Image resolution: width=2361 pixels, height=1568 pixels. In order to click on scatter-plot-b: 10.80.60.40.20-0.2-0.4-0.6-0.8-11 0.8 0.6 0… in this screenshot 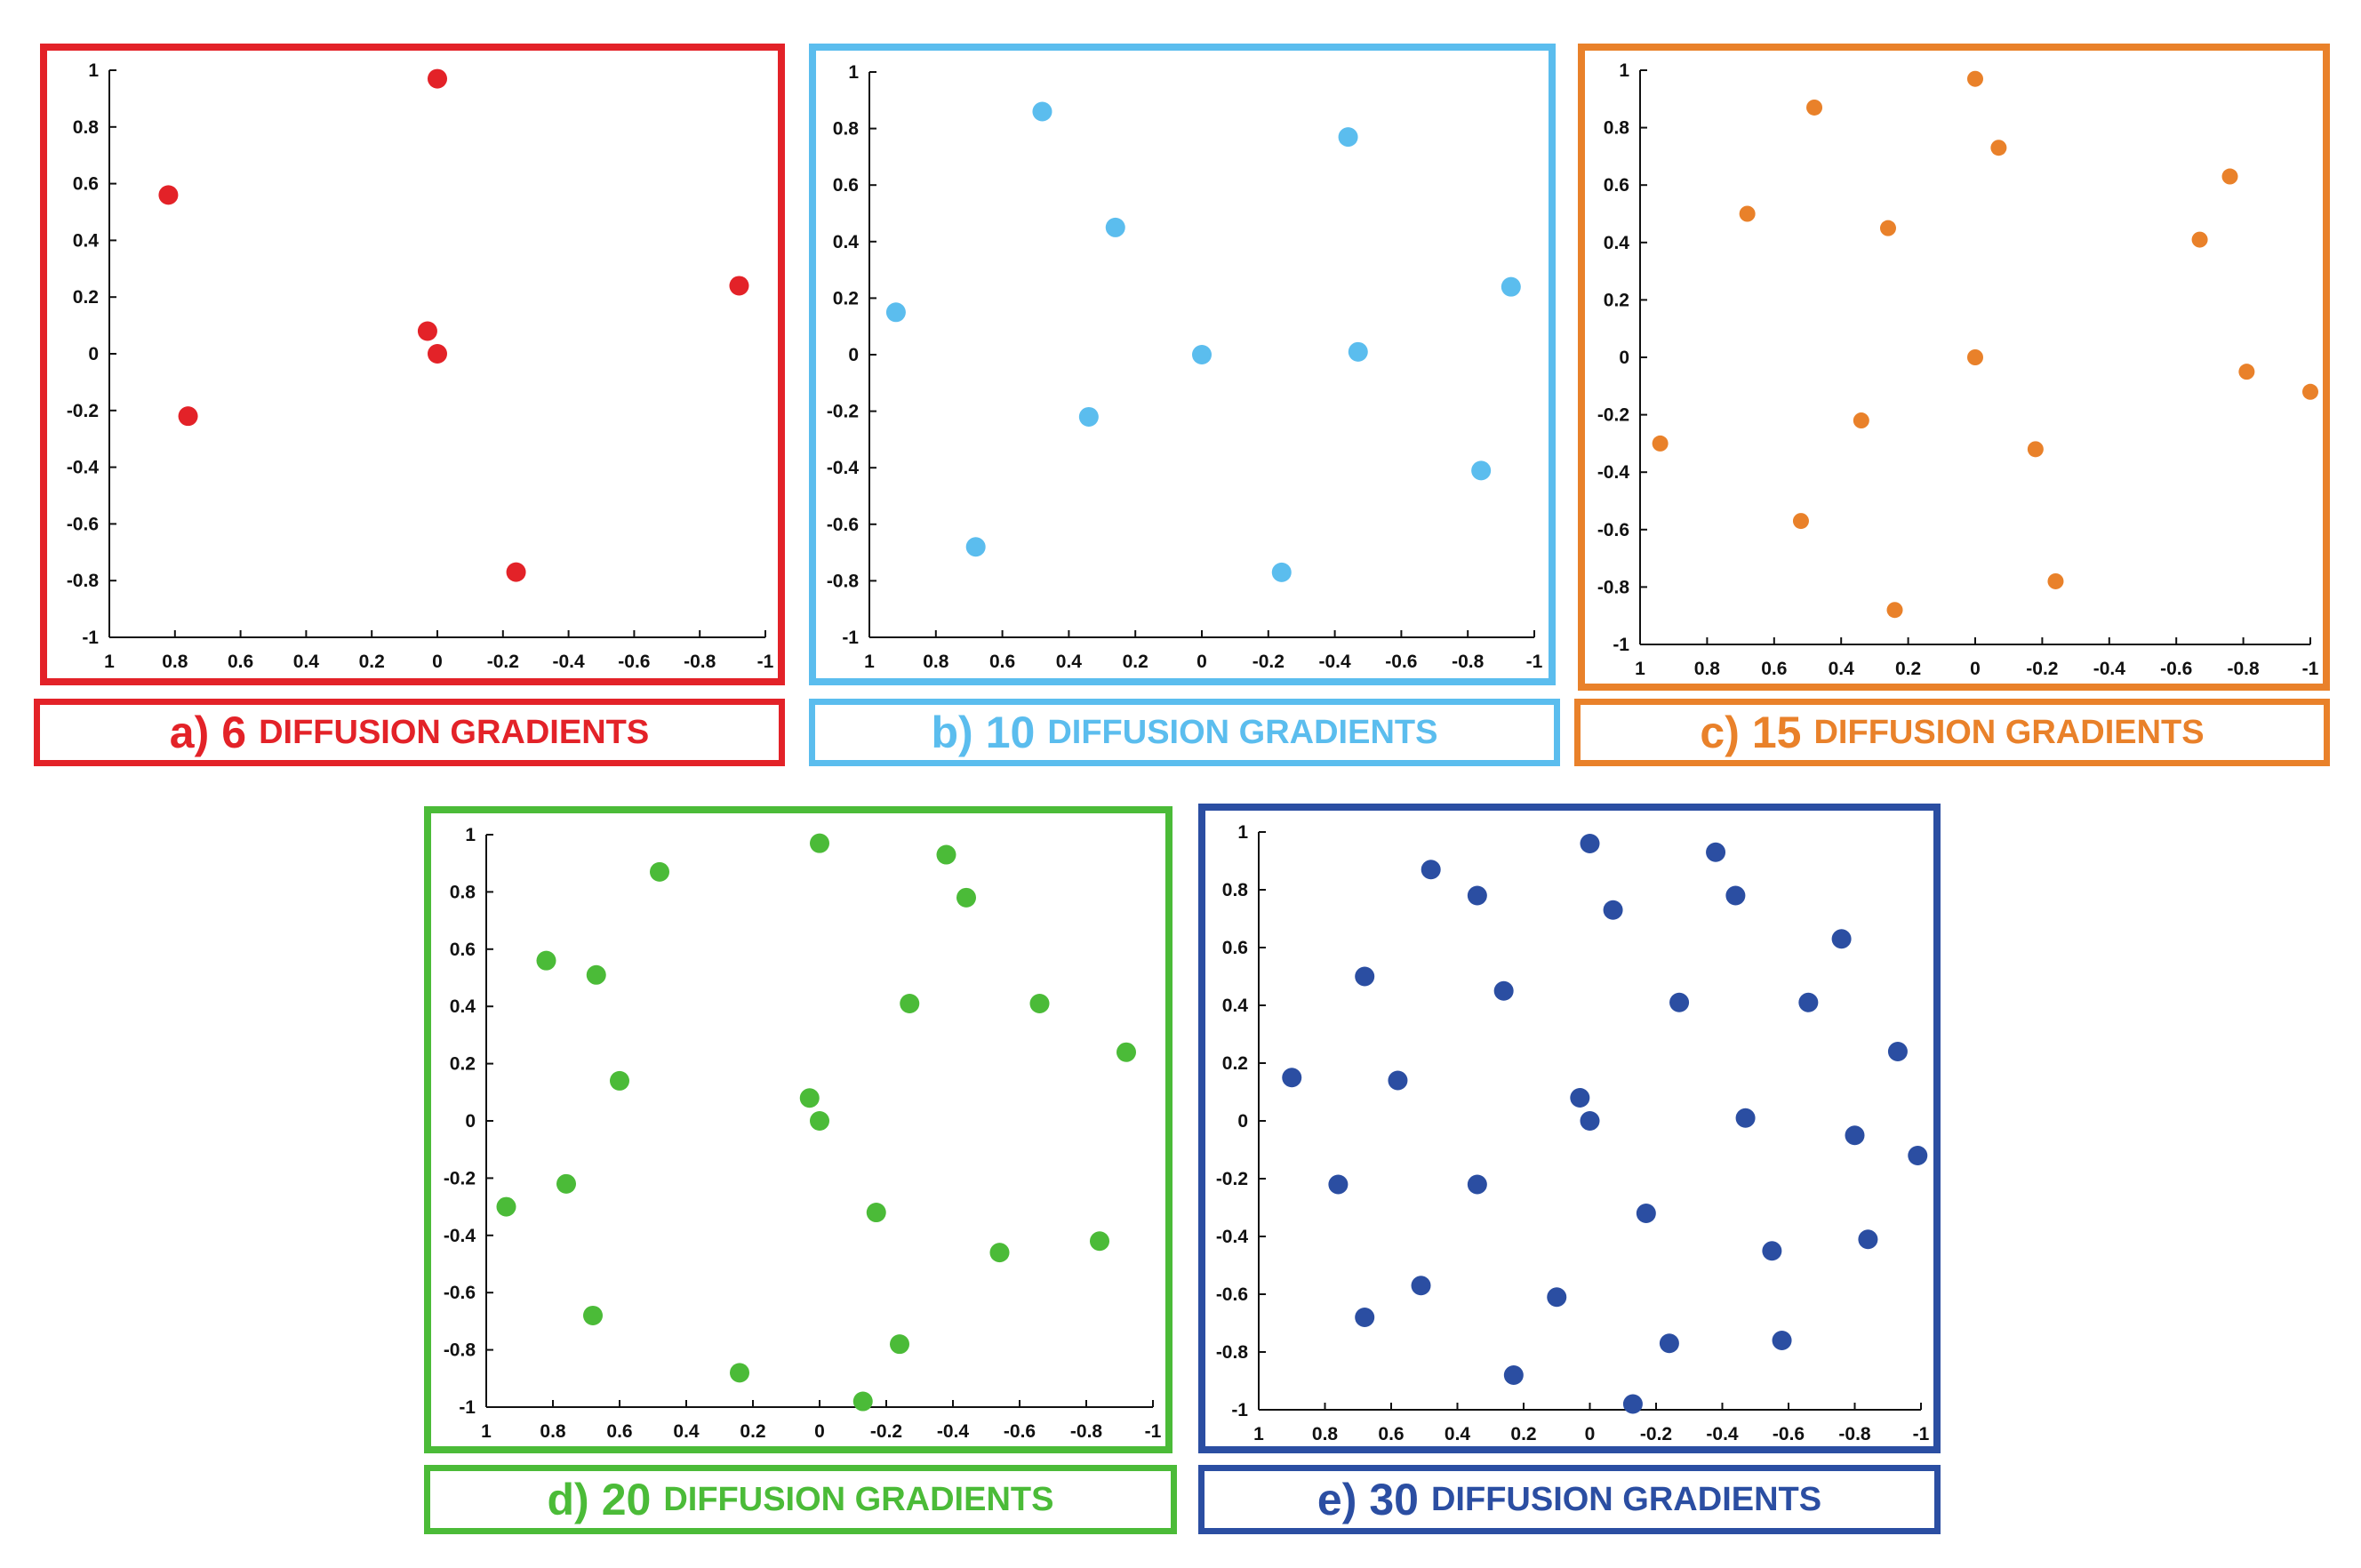, I will do `click(1185, 367)`.